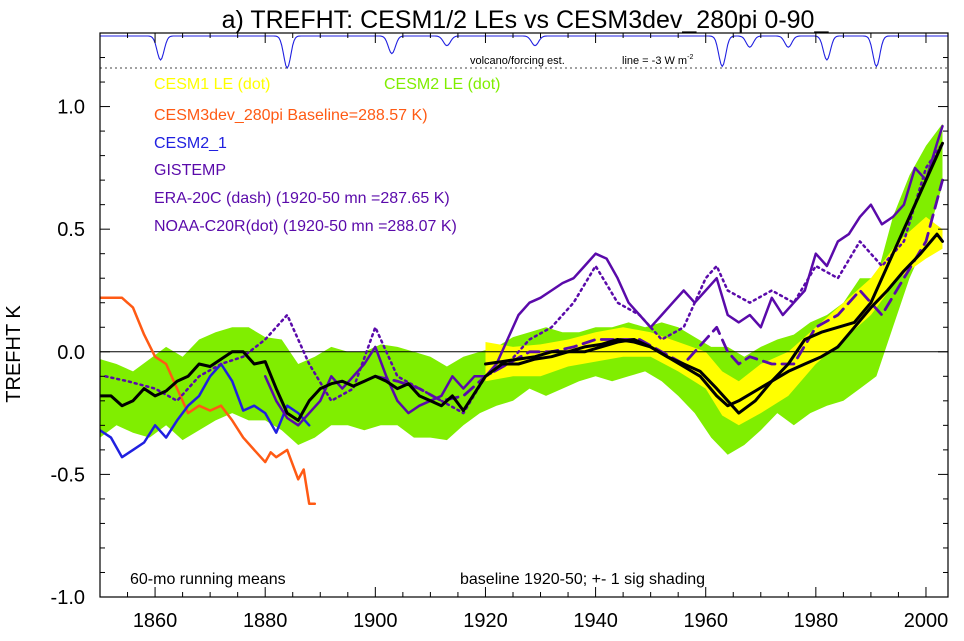 This screenshot has width=964, height=641. What do you see at coordinates (595, 621) in the screenshot?
I see `x-tick-label: 1940` at bounding box center [595, 621].